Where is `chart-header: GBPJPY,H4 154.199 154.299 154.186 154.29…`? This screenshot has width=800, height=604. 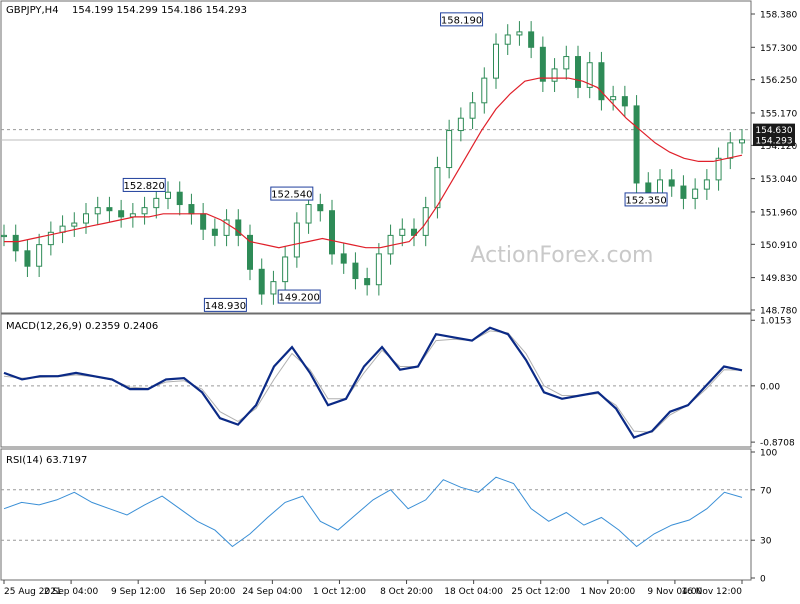 chart-header: GBPJPY,H4 154.199 154.299 154.186 154.29… is located at coordinates (126, 10).